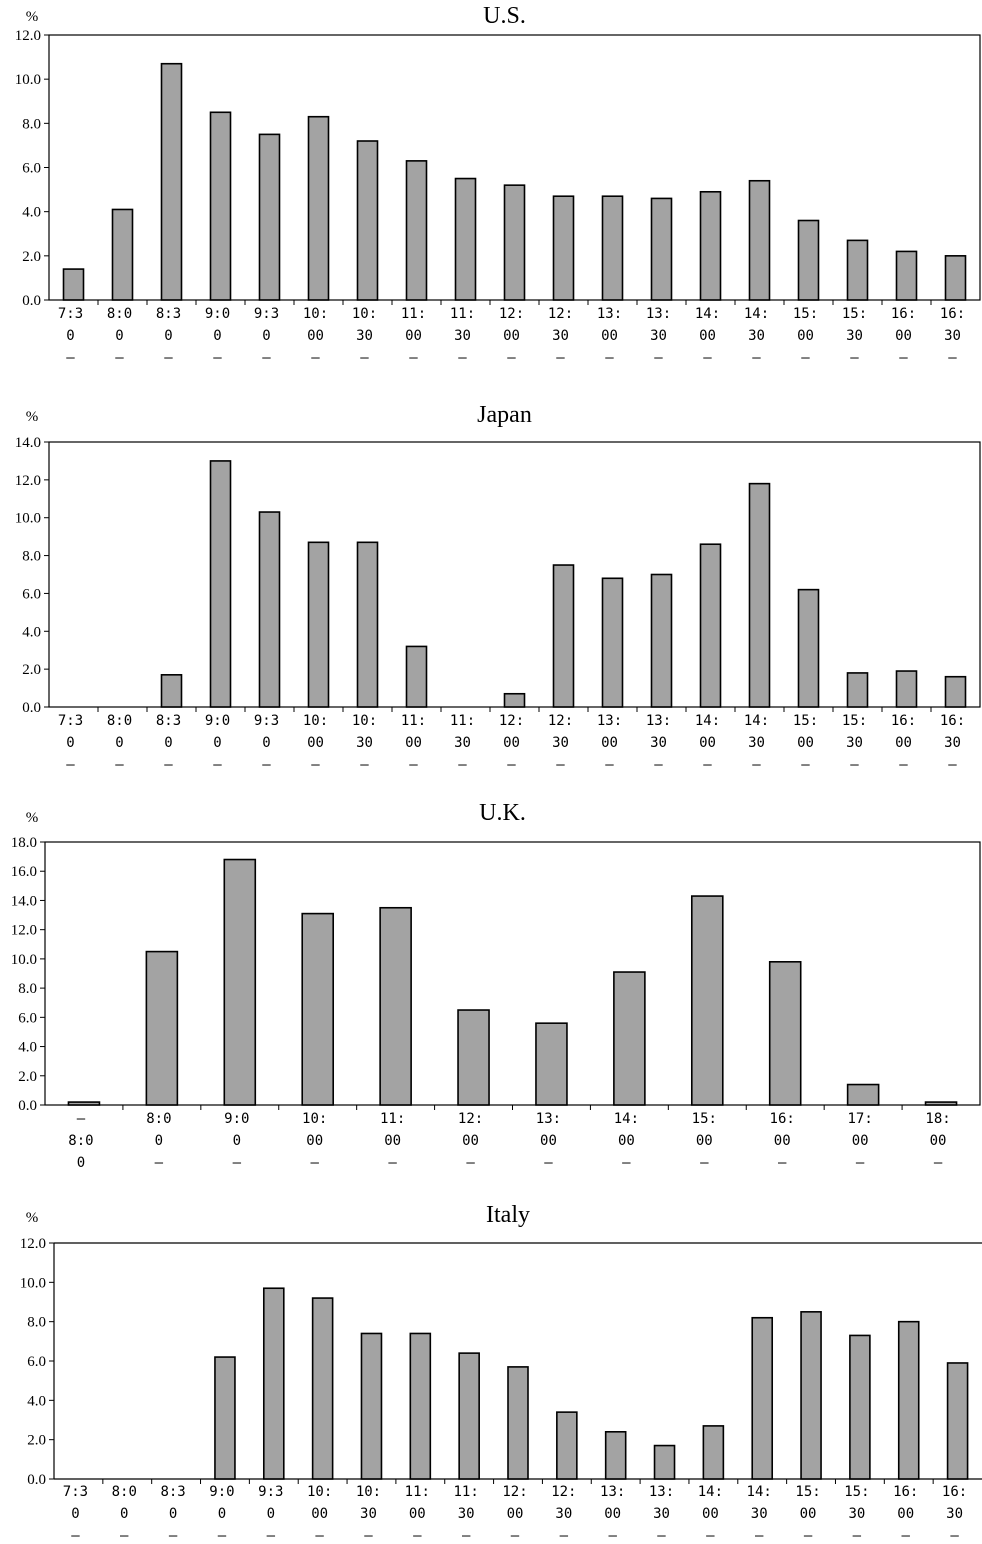  Describe the element at coordinates (33, 1244) in the screenshot. I see `y-tick-label: 12.0` at that location.